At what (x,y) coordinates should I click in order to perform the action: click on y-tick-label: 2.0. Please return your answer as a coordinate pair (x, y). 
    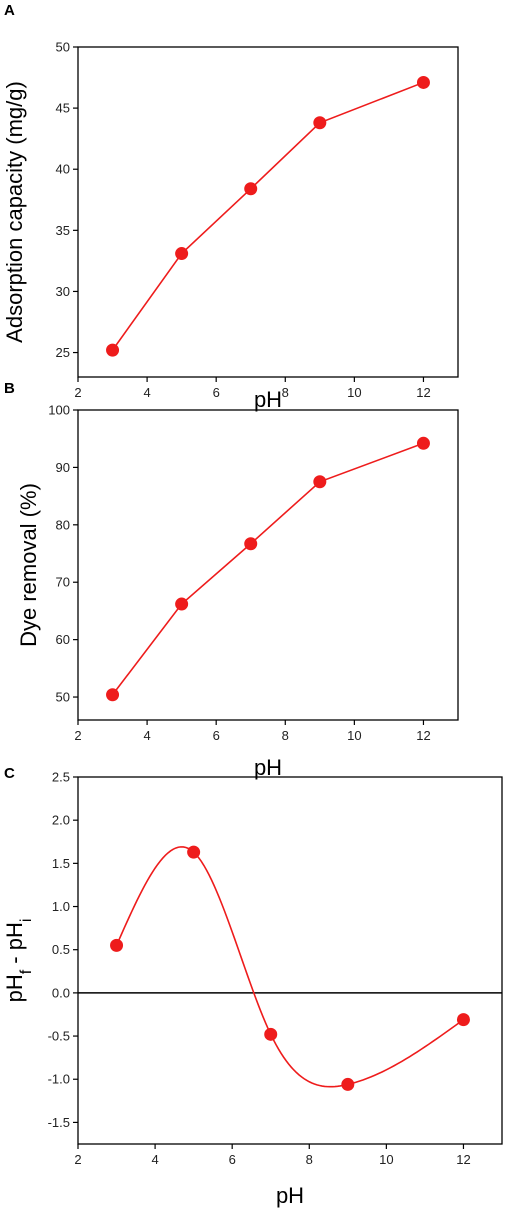
    Looking at the image, I should click on (61, 820).